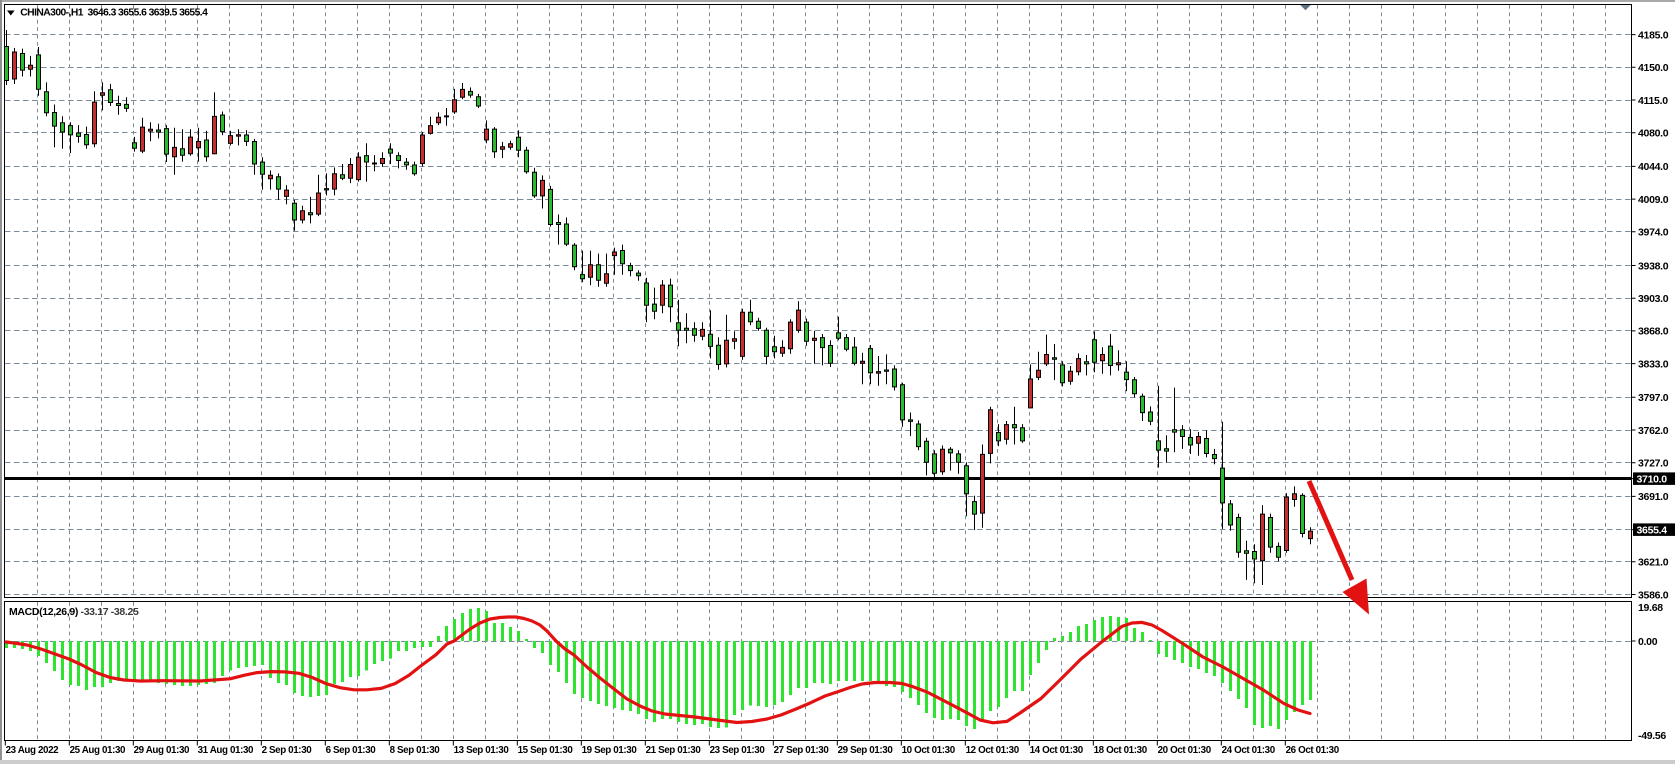 The height and width of the screenshot is (764, 1675). I want to click on svg-text: 24 Oct 01:30, so click(1249, 750).